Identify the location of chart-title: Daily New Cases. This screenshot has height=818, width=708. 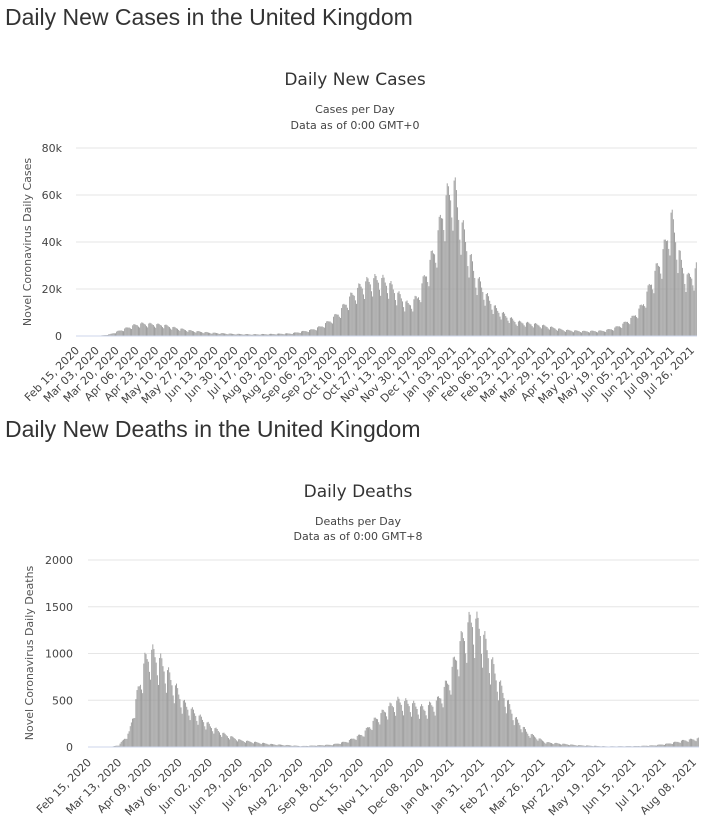
(355, 80).